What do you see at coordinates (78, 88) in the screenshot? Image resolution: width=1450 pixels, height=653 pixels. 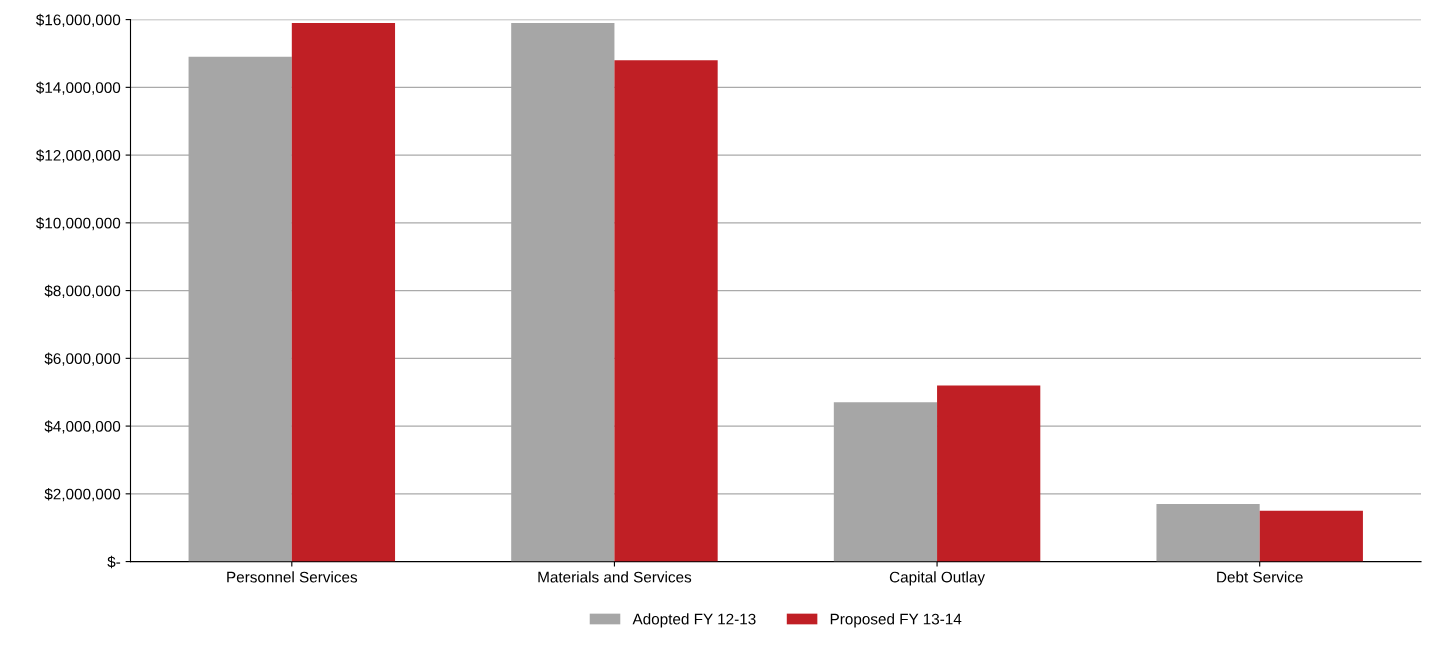 I see `y-tick-label: $14,000,000` at bounding box center [78, 88].